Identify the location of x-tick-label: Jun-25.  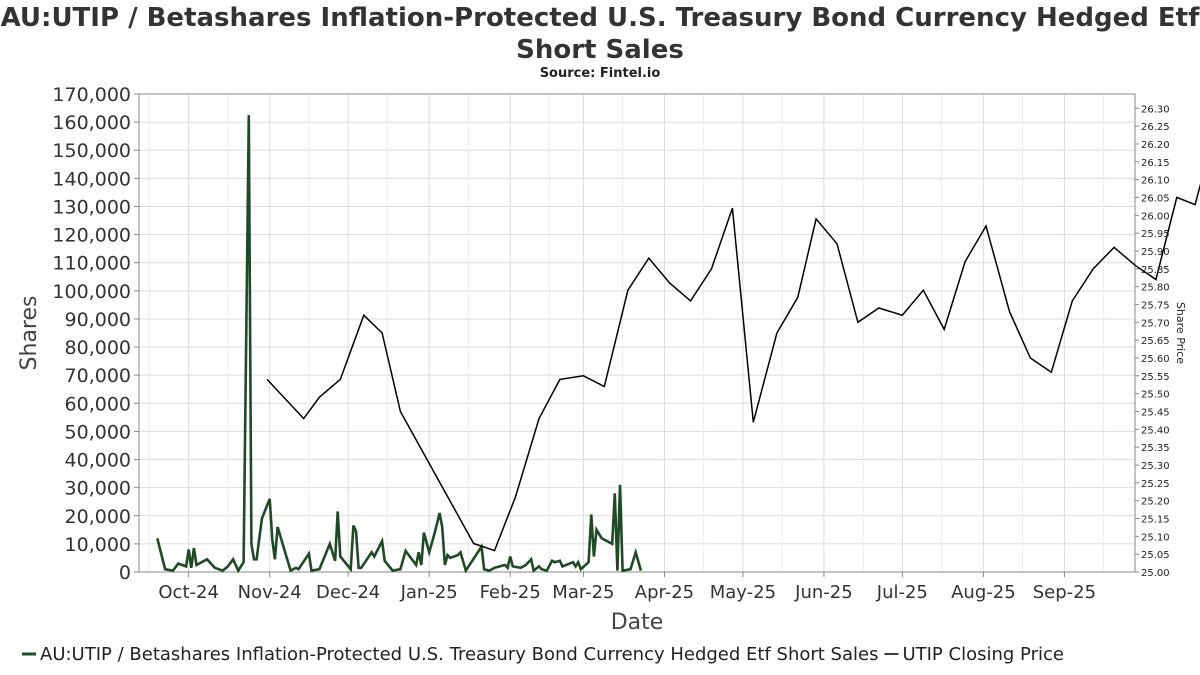
(823, 592).